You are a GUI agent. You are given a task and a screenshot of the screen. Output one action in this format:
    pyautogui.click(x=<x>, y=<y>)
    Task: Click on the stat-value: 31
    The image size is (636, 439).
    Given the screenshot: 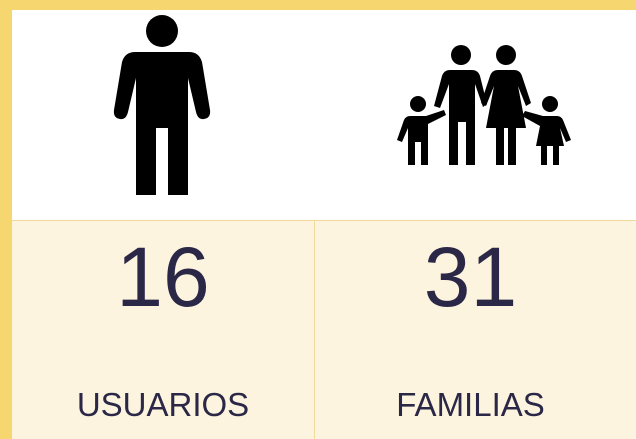 What is the action you would take?
    pyautogui.click(x=470, y=277)
    